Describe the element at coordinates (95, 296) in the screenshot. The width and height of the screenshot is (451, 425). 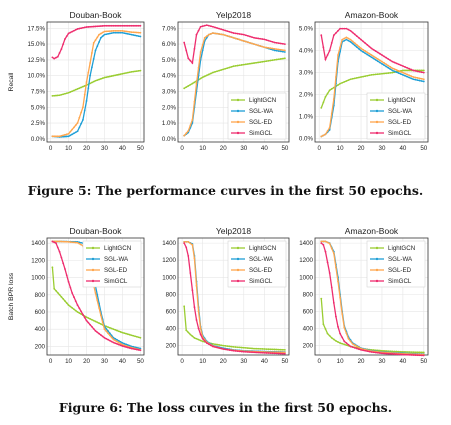
I see `plot-frame` at that location.